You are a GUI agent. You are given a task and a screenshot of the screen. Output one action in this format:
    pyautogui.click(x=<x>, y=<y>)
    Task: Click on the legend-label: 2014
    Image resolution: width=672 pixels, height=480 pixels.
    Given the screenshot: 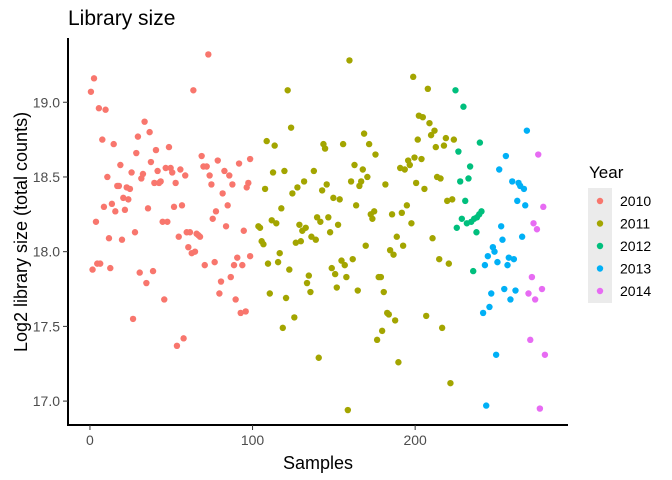 What is the action you would take?
    pyautogui.click(x=635, y=291)
    